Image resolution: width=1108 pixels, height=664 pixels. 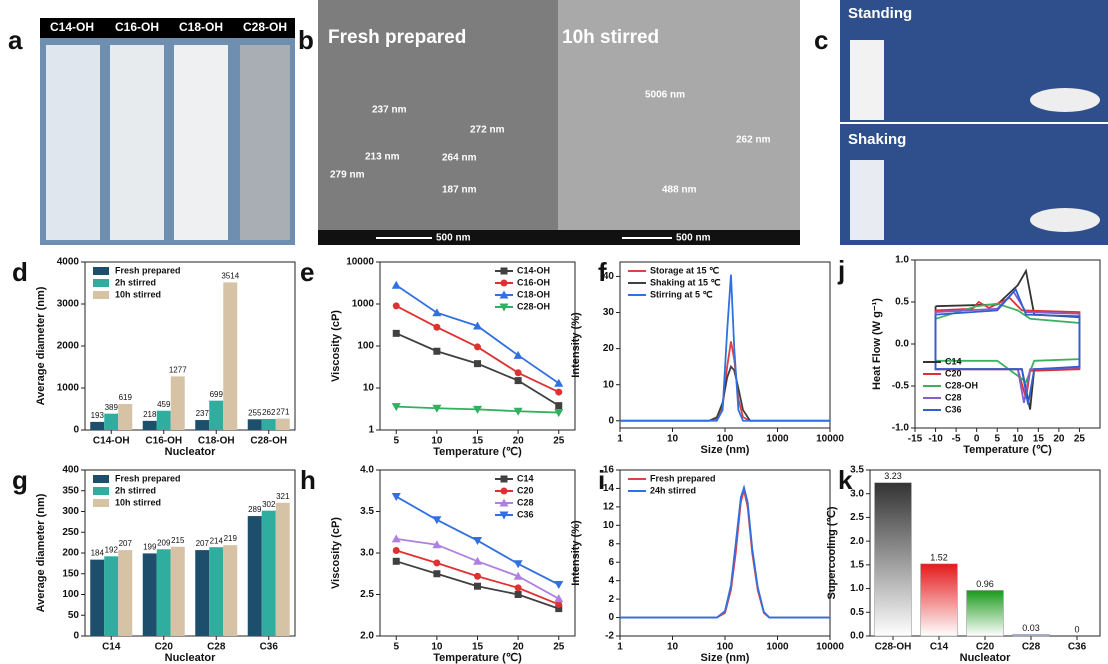 I want to click on y-tick-label: -2, so click(x=609, y=636).